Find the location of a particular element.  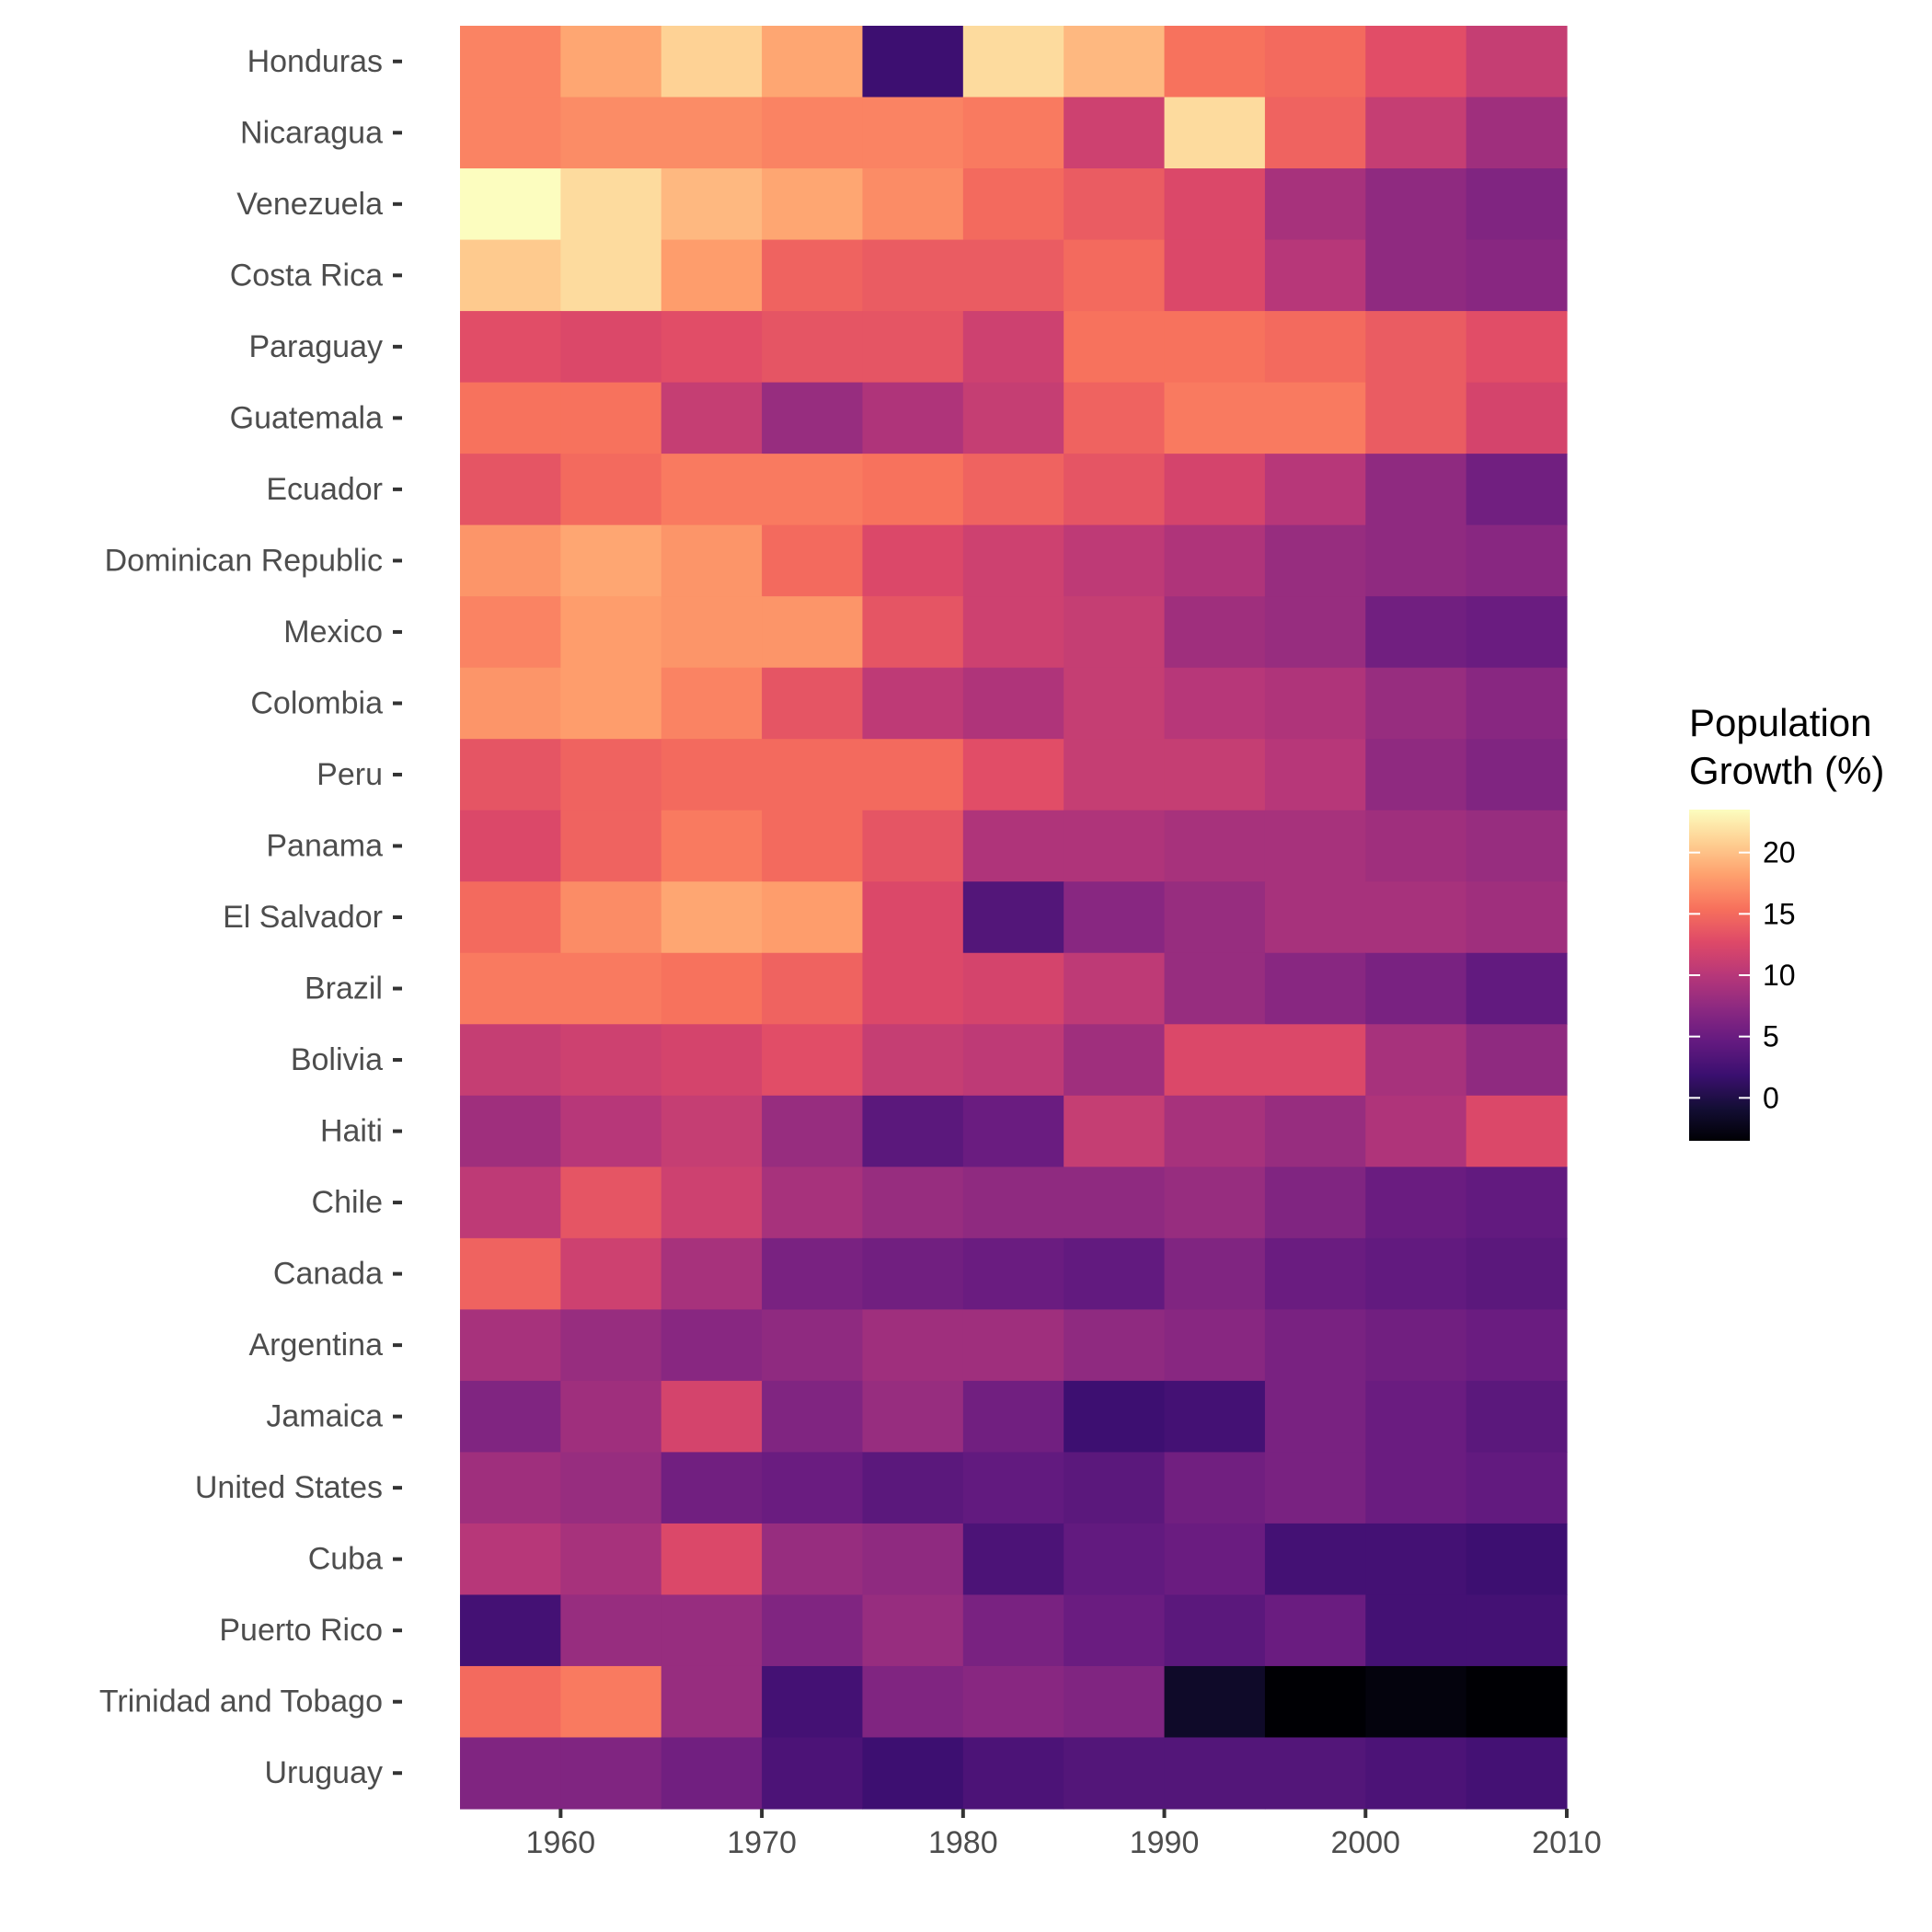

y-tick-label: Jamaica is located at coordinates (324, 1416).